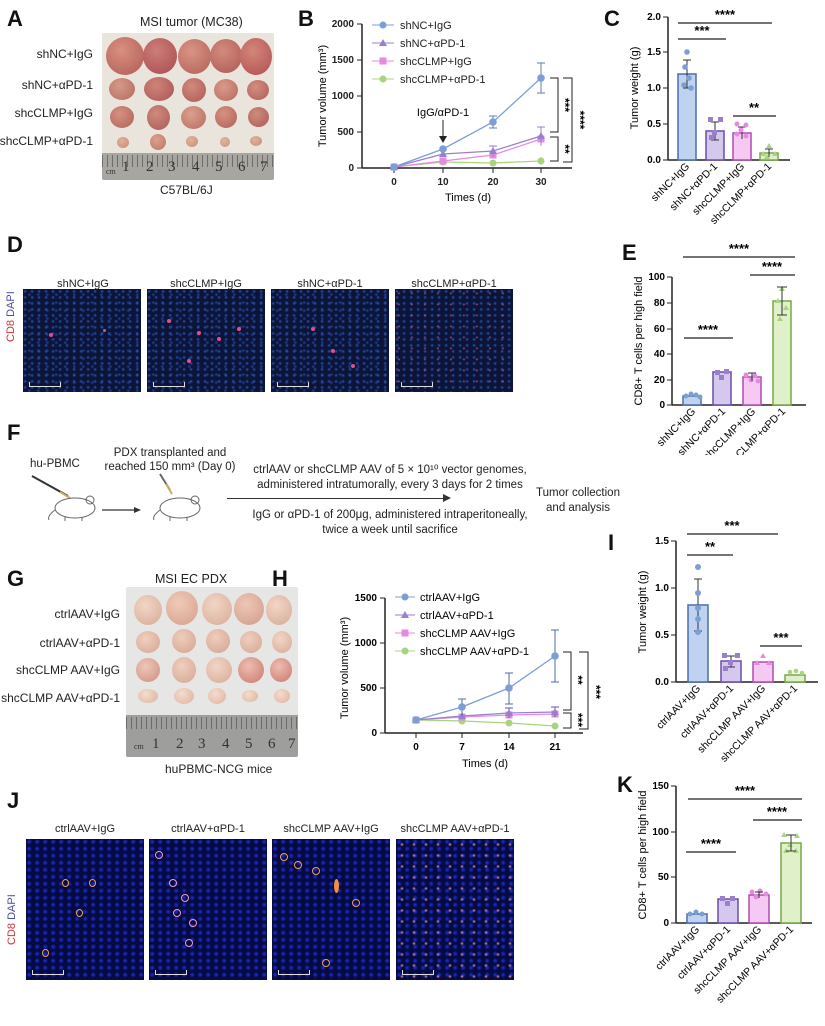 The image size is (825, 1026). Describe the element at coordinates (84, 829) in the screenshot. I see `panel-j-column-title-1: ctrlAAV+IgG` at that location.